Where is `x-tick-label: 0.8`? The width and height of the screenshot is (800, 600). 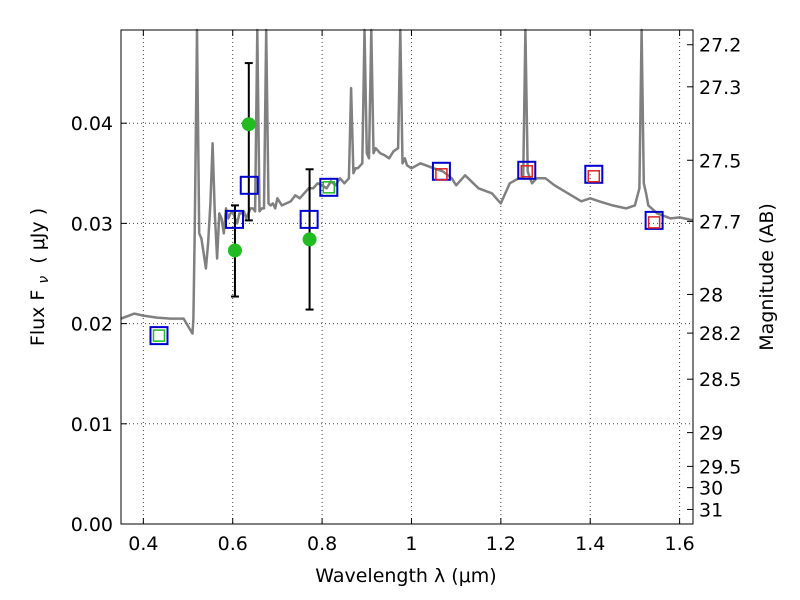
x-tick-label: 0.8 is located at coordinates (322, 544).